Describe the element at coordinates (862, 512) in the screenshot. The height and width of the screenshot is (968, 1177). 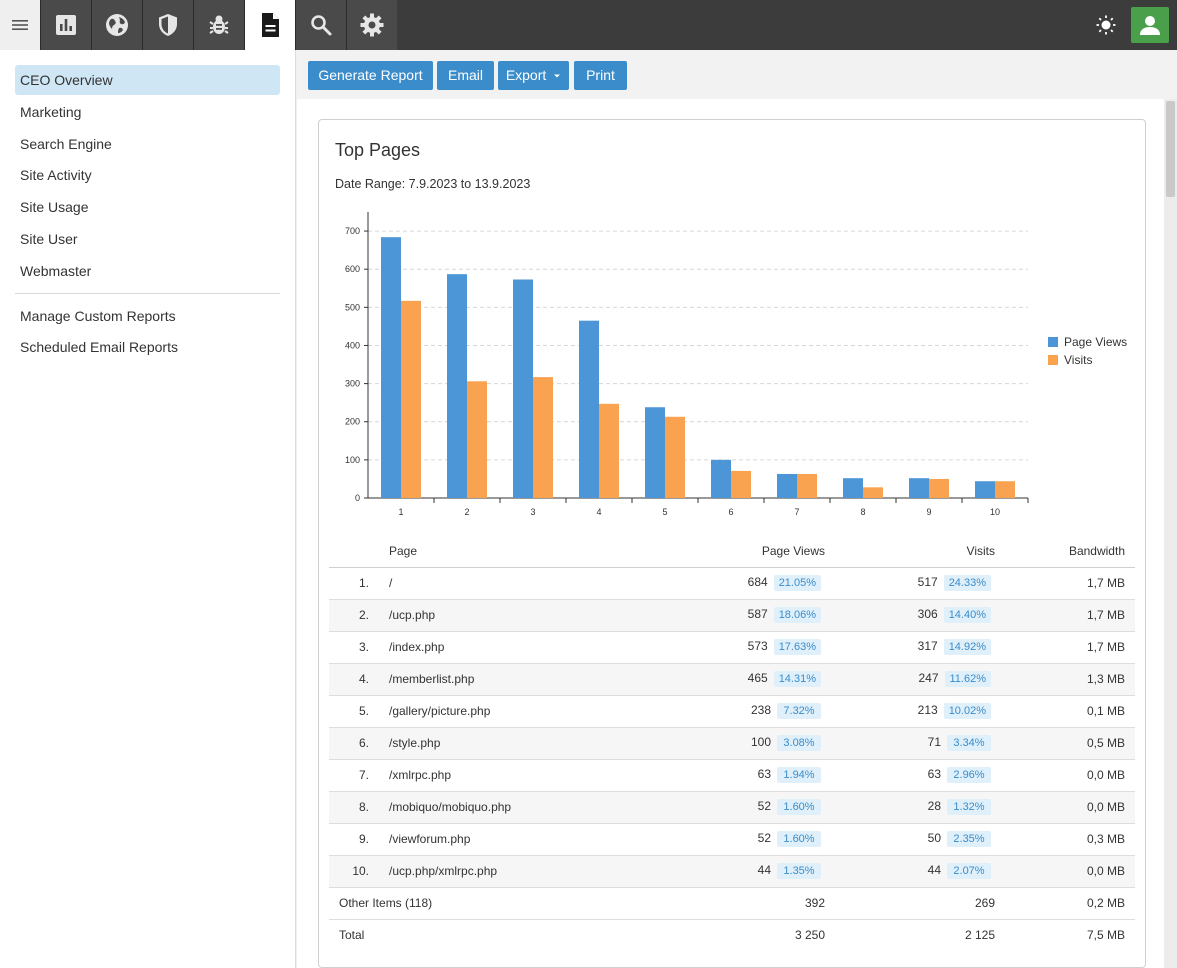
I see `x-tick-label: 8` at that location.